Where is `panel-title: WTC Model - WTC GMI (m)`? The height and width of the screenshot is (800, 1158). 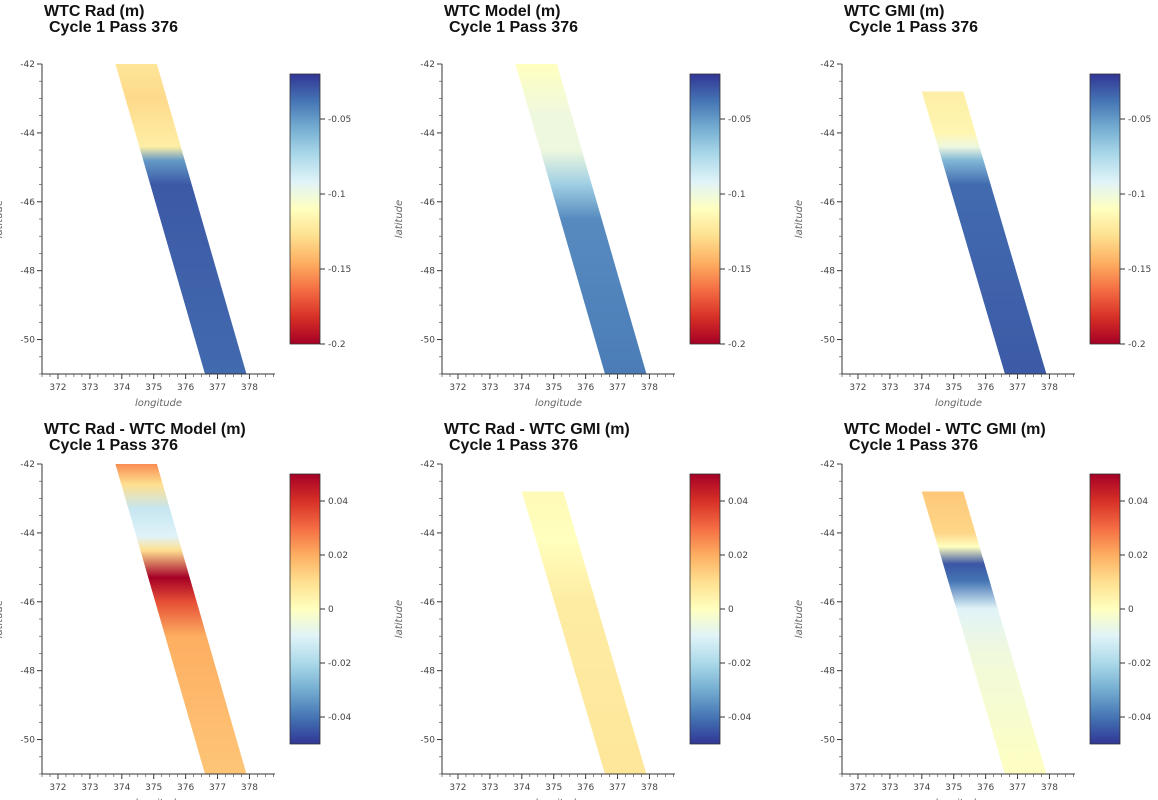
panel-title: WTC Model - WTC GMI (m) is located at coordinates (945, 429).